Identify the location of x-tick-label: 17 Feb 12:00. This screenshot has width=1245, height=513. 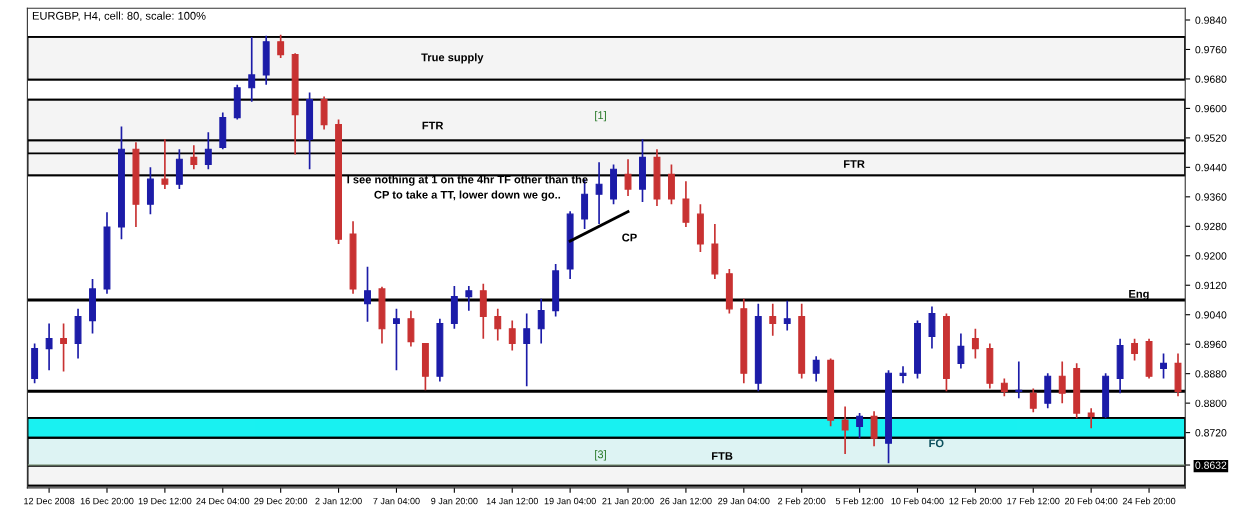
(1033, 501).